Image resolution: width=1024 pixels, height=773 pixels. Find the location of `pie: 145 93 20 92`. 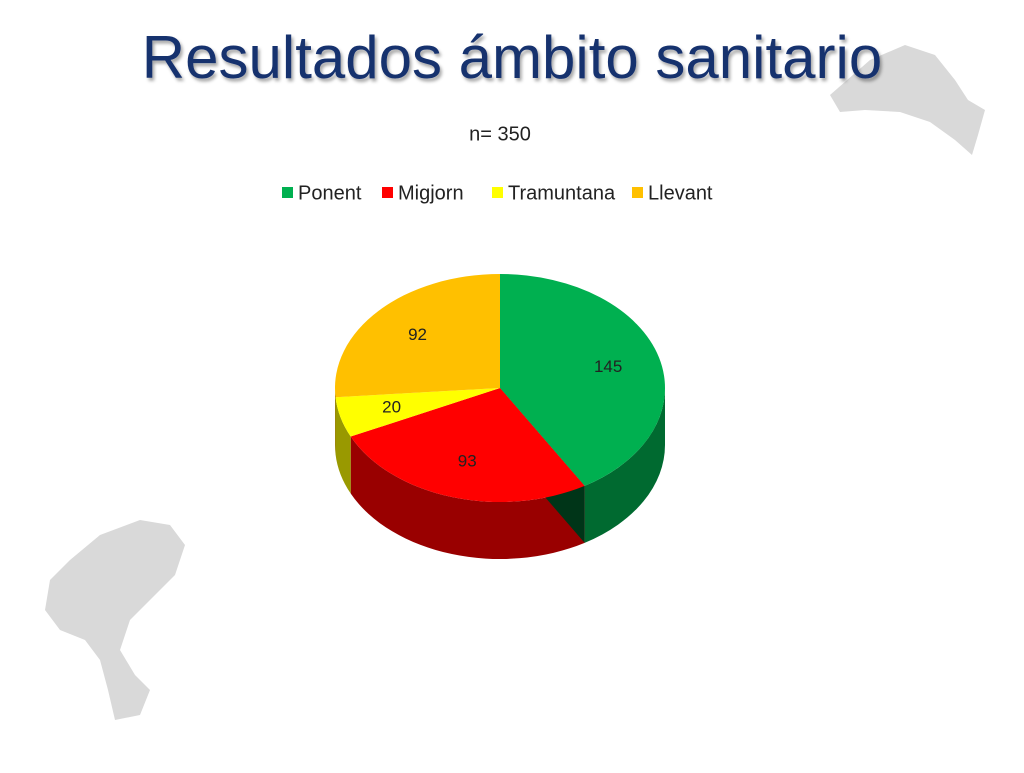

pie: 145 93 20 92 is located at coordinates (500, 417).